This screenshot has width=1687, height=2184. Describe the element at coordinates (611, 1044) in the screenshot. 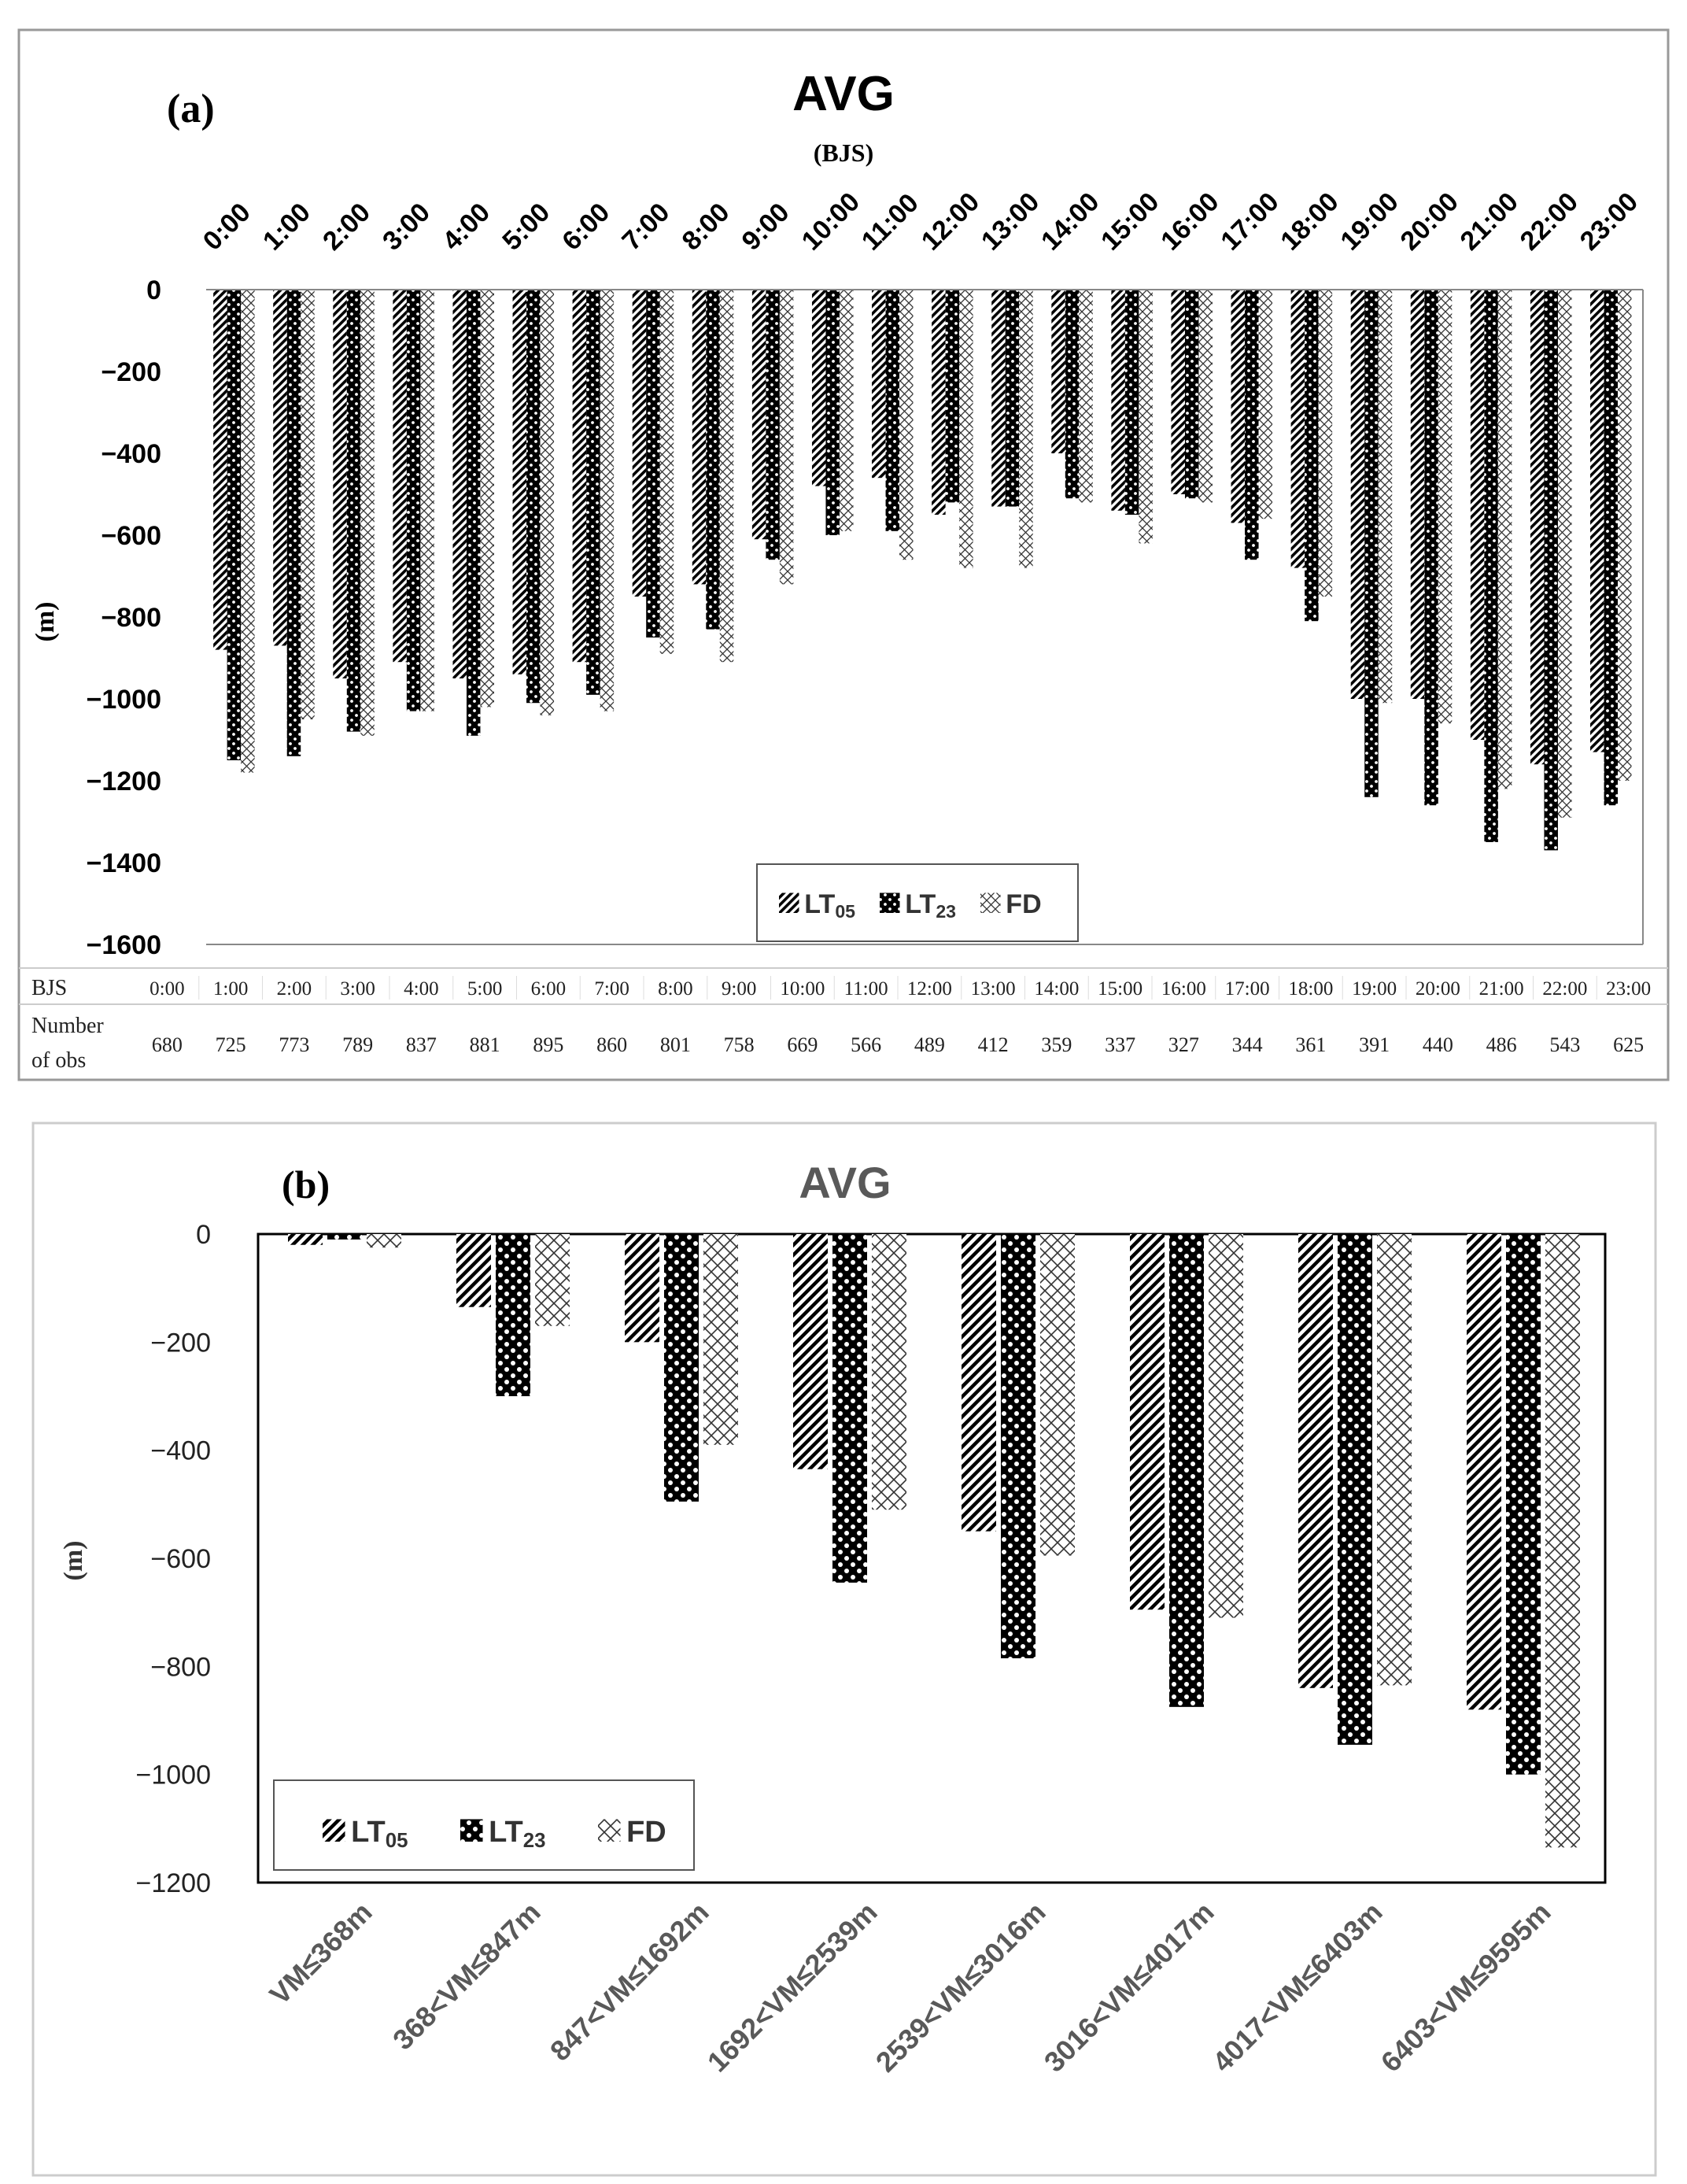

I see `table-count-cell: 860` at that location.